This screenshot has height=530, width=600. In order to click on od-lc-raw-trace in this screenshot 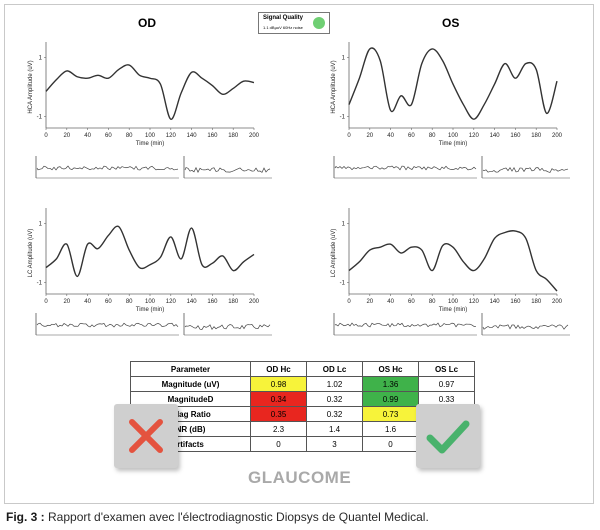, I will do `click(107, 325)`.